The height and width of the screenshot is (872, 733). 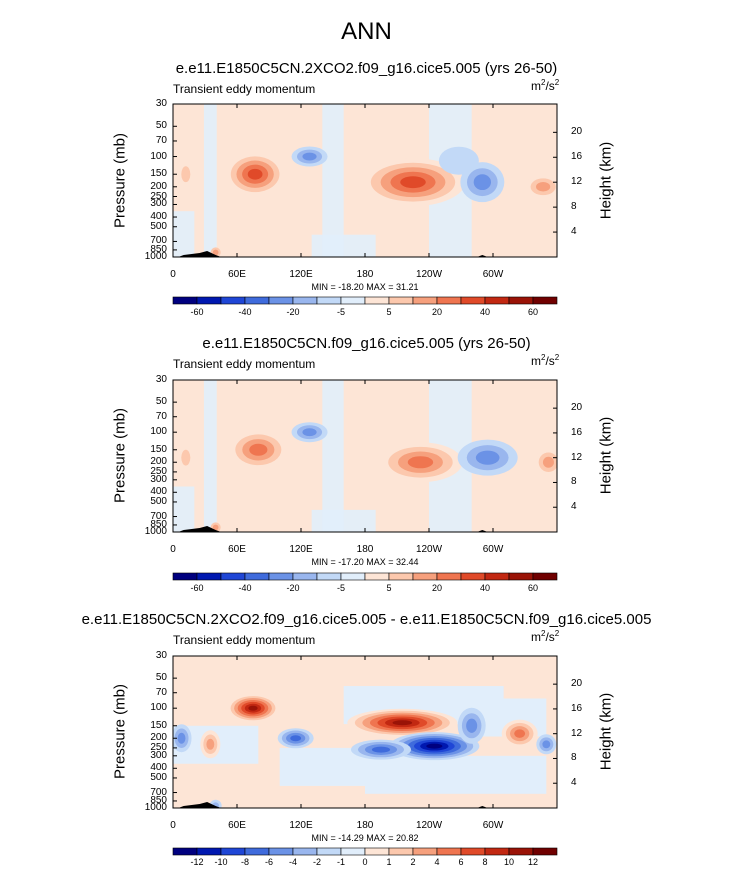 What do you see at coordinates (161, 103) in the screenshot?
I see `pressure-tick-label: 30` at bounding box center [161, 103].